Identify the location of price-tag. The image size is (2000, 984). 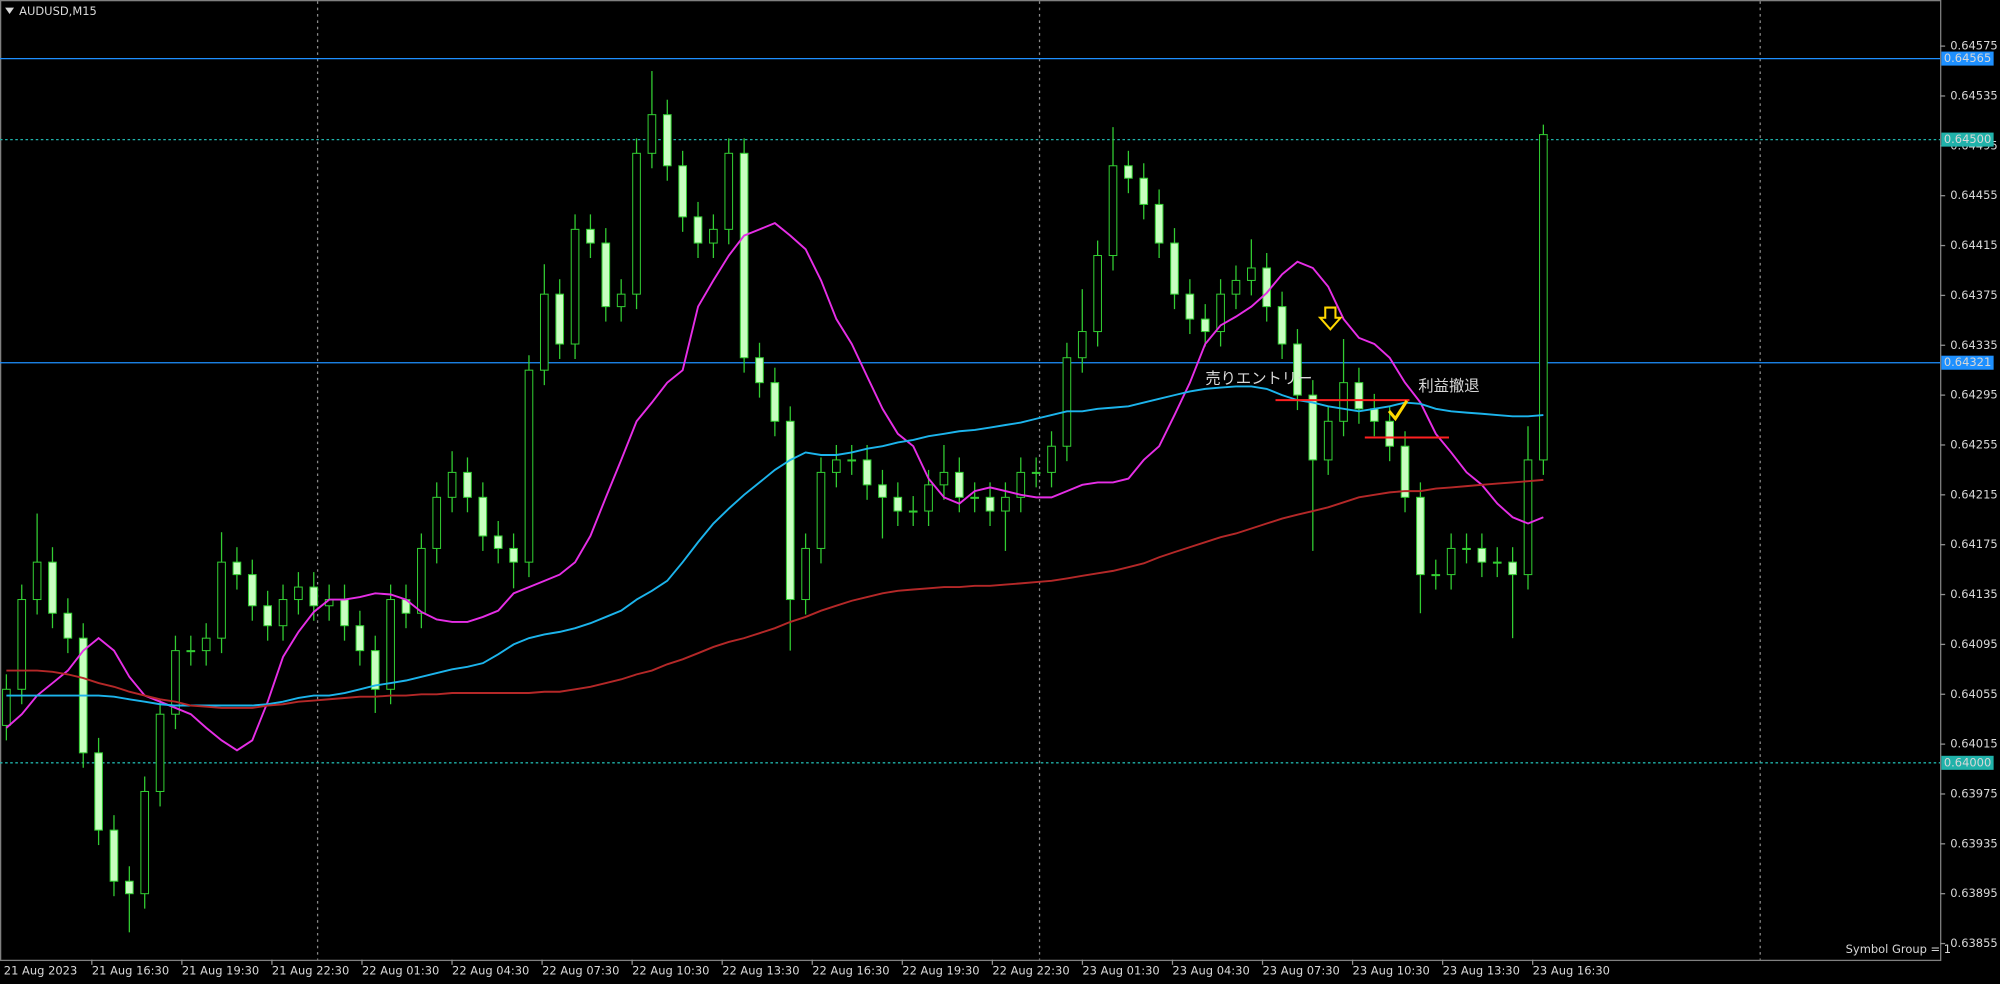
(1967, 58).